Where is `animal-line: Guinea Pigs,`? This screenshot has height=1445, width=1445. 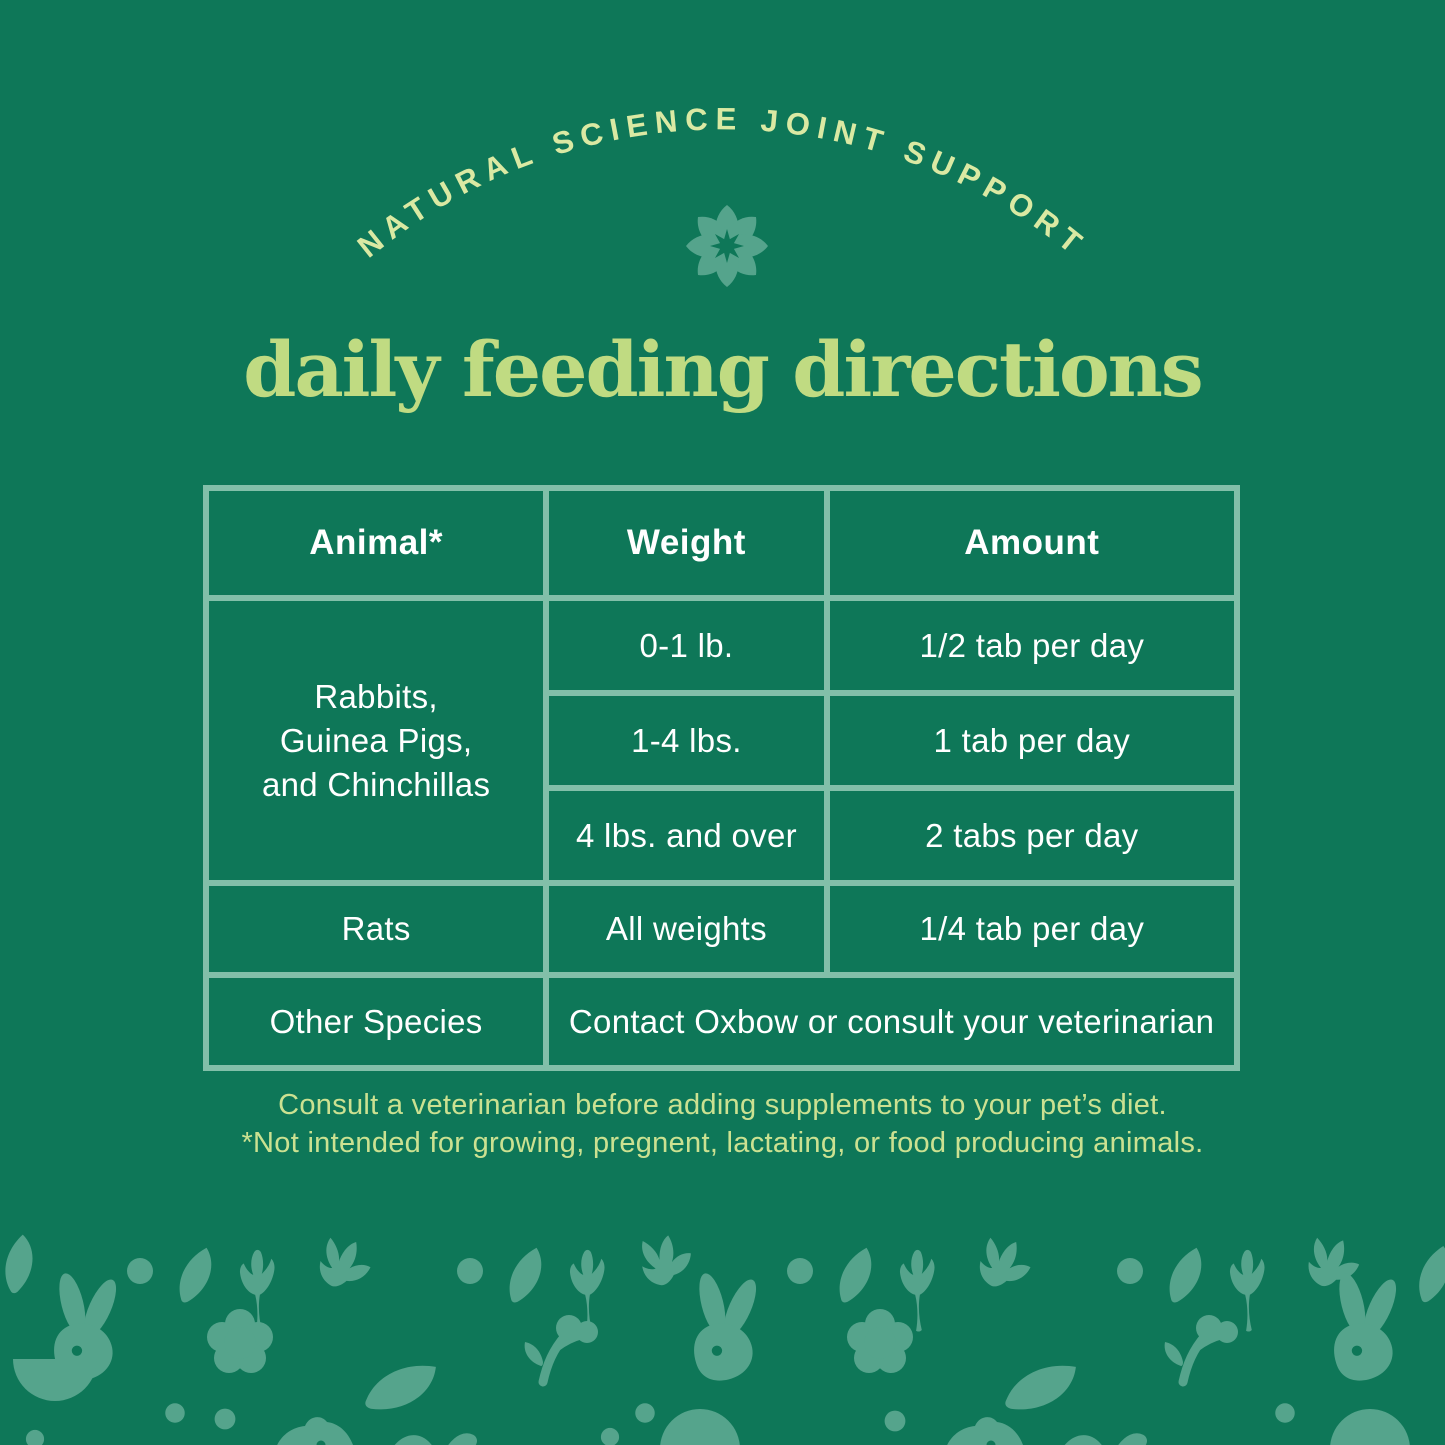
animal-line: Guinea Pigs, is located at coordinates (376, 740).